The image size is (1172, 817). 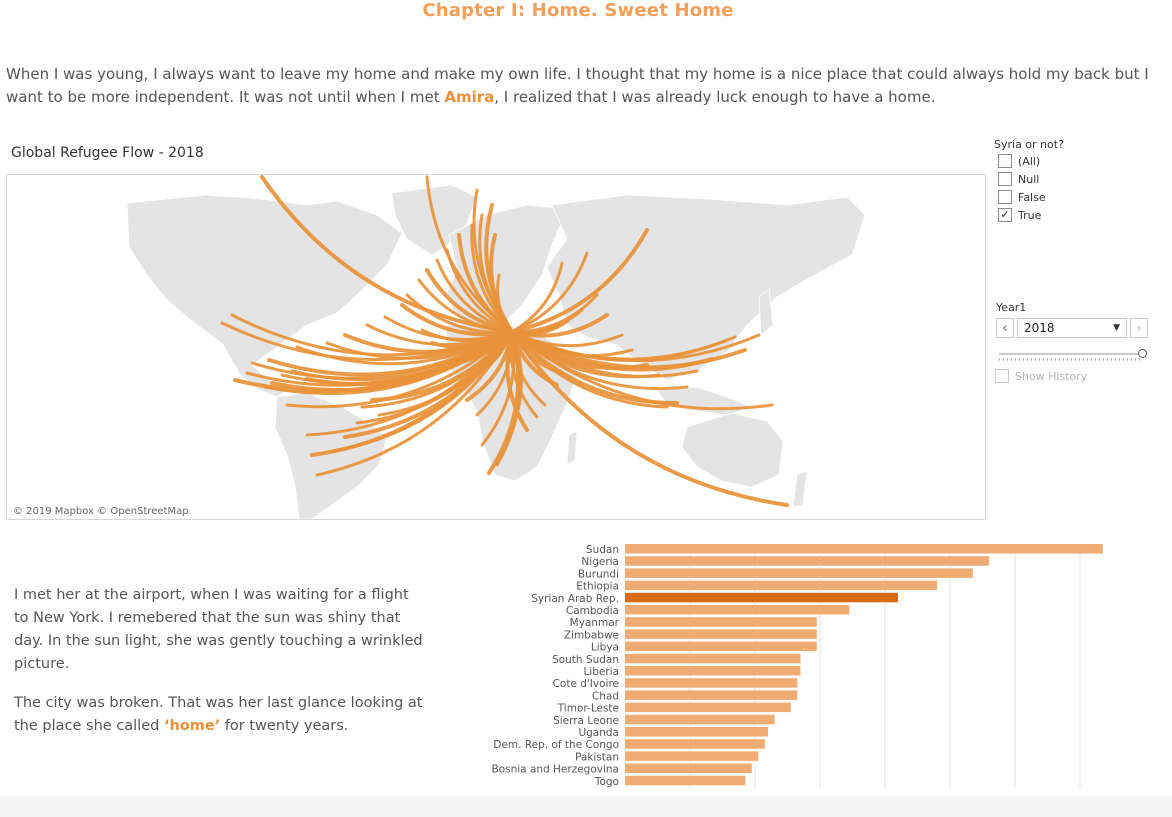 What do you see at coordinates (331, 455) in the screenshot?
I see `south-america-land` at bounding box center [331, 455].